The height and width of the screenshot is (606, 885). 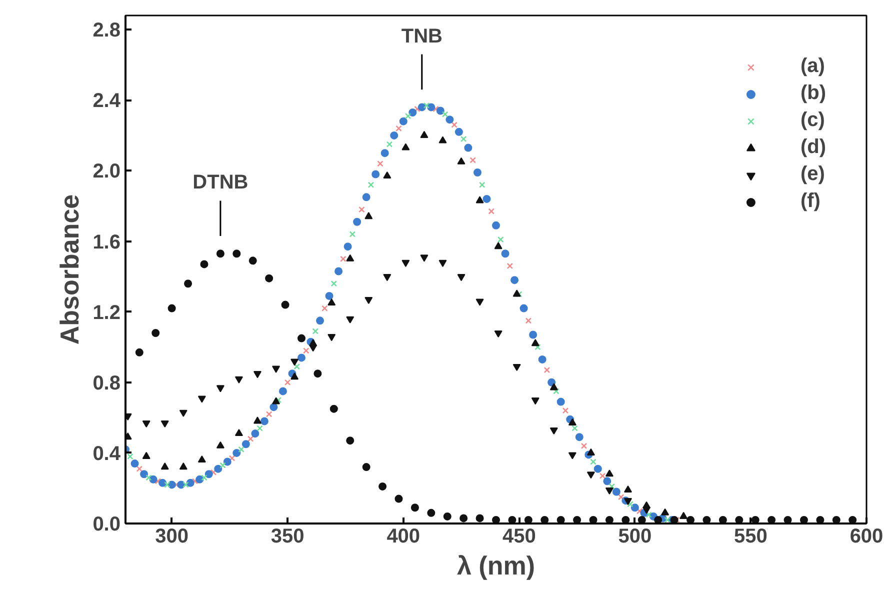 I want to click on legend-label: (e), so click(x=812, y=174).